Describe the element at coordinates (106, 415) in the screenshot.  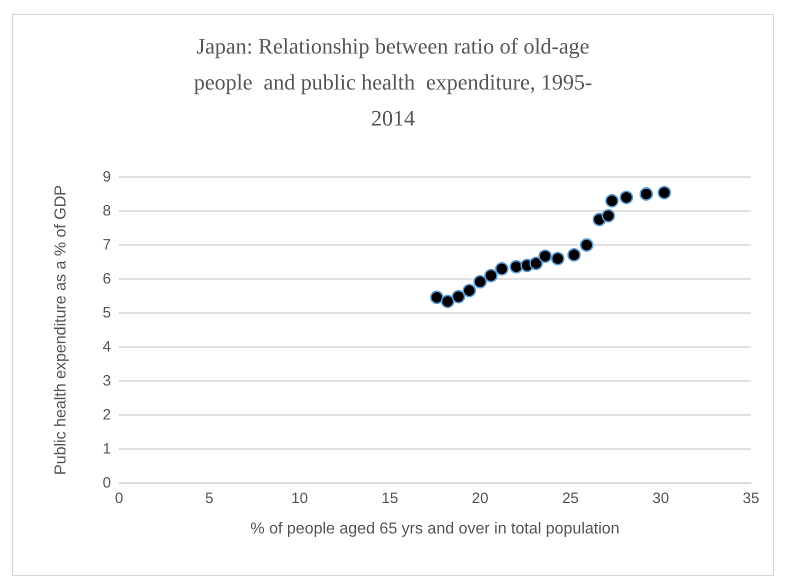
I see `y-tick-label: 2` at that location.